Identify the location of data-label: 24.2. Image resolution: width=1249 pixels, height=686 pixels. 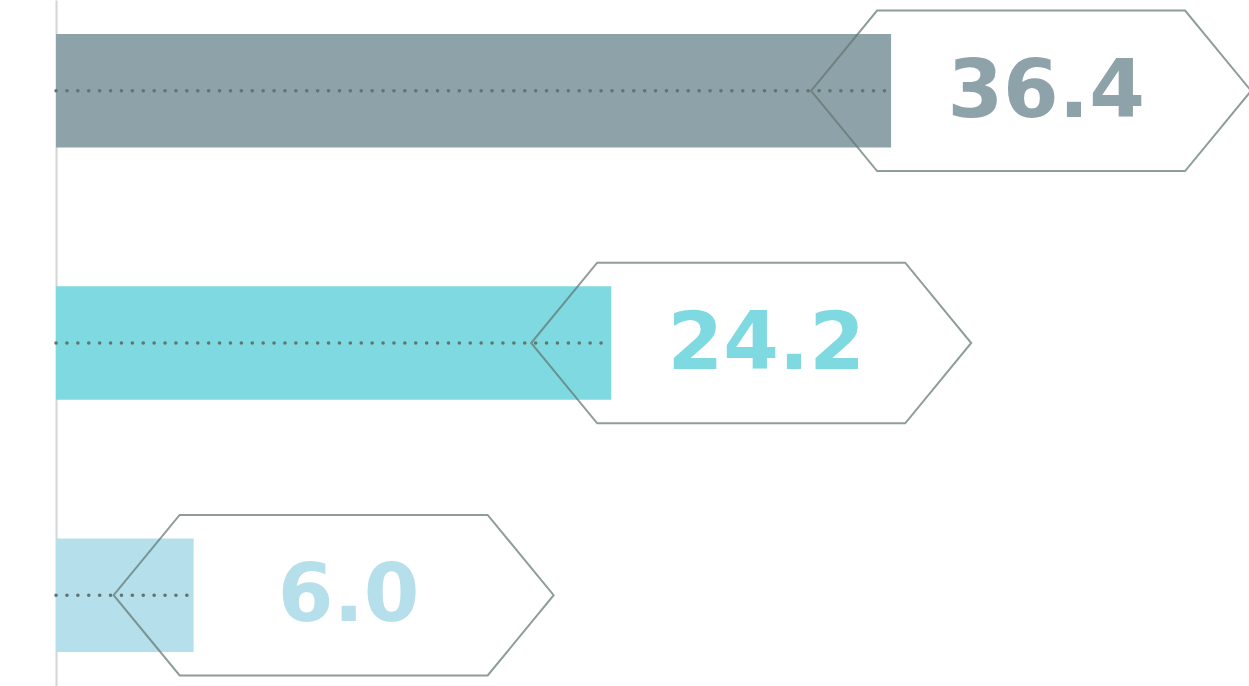
(766, 341).